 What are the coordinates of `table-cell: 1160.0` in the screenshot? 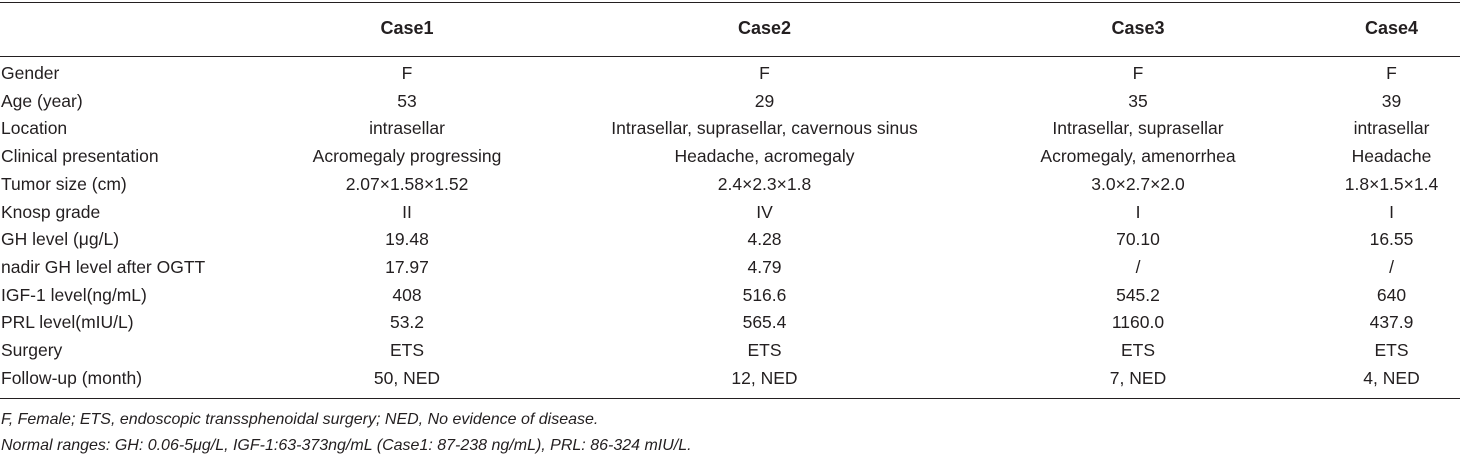 It's located at (1138, 322).